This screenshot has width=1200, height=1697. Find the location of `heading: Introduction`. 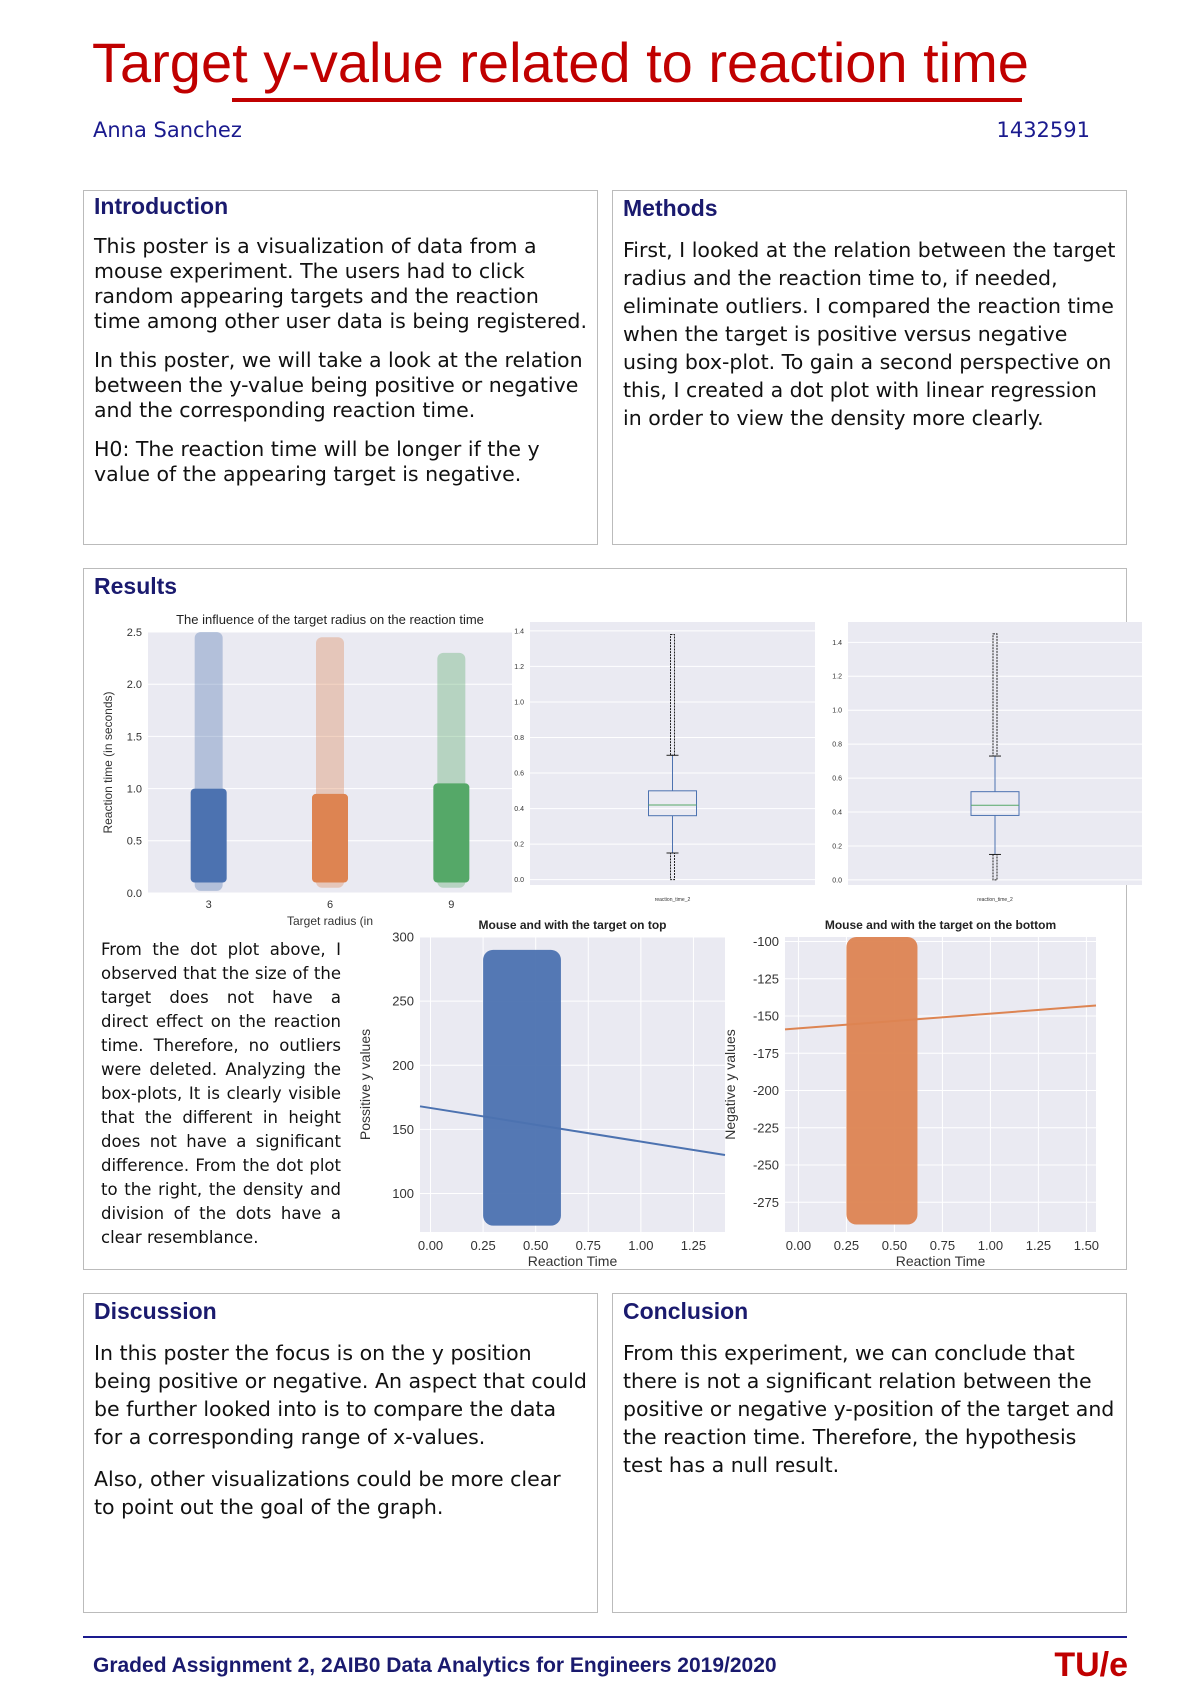

heading: Introduction is located at coordinates (161, 206).